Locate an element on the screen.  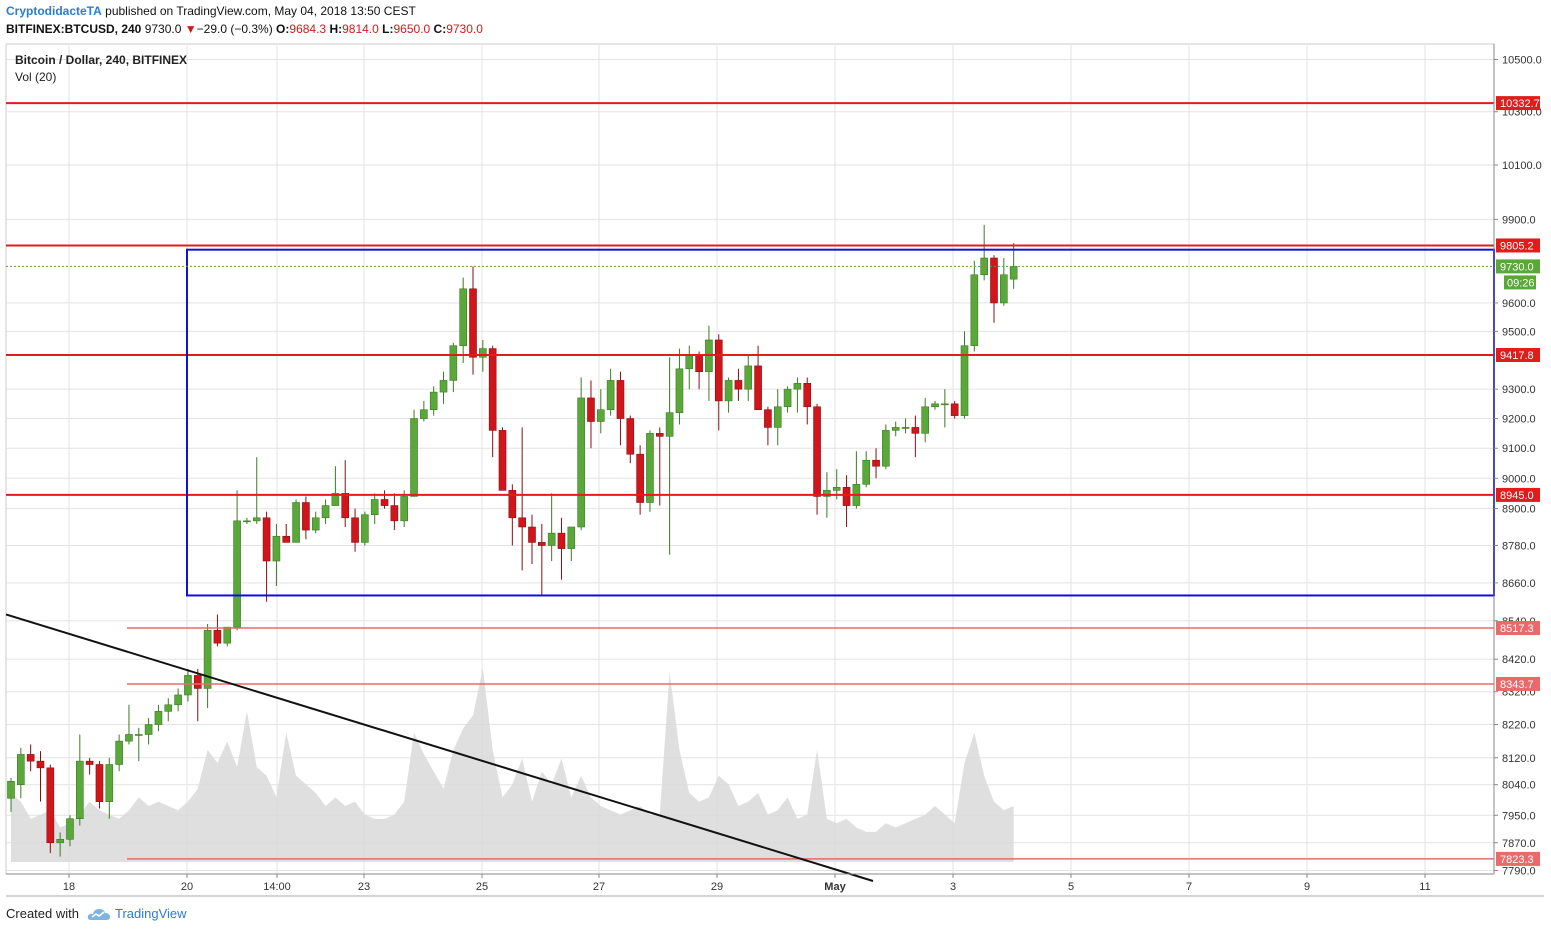
price-tick-label: 7790.0 is located at coordinates (1519, 872).